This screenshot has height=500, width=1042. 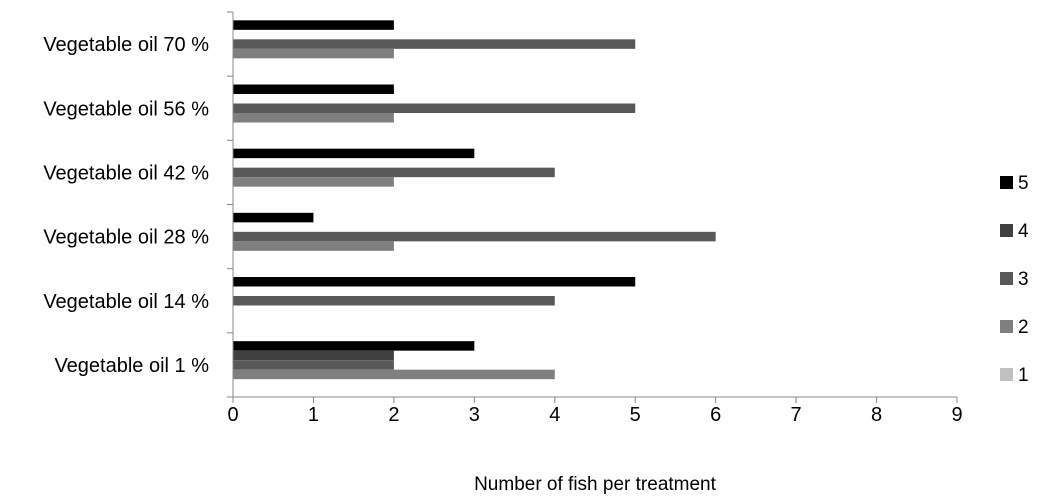 I want to click on legend-label-1: 1, so click(x=1023, y=375).